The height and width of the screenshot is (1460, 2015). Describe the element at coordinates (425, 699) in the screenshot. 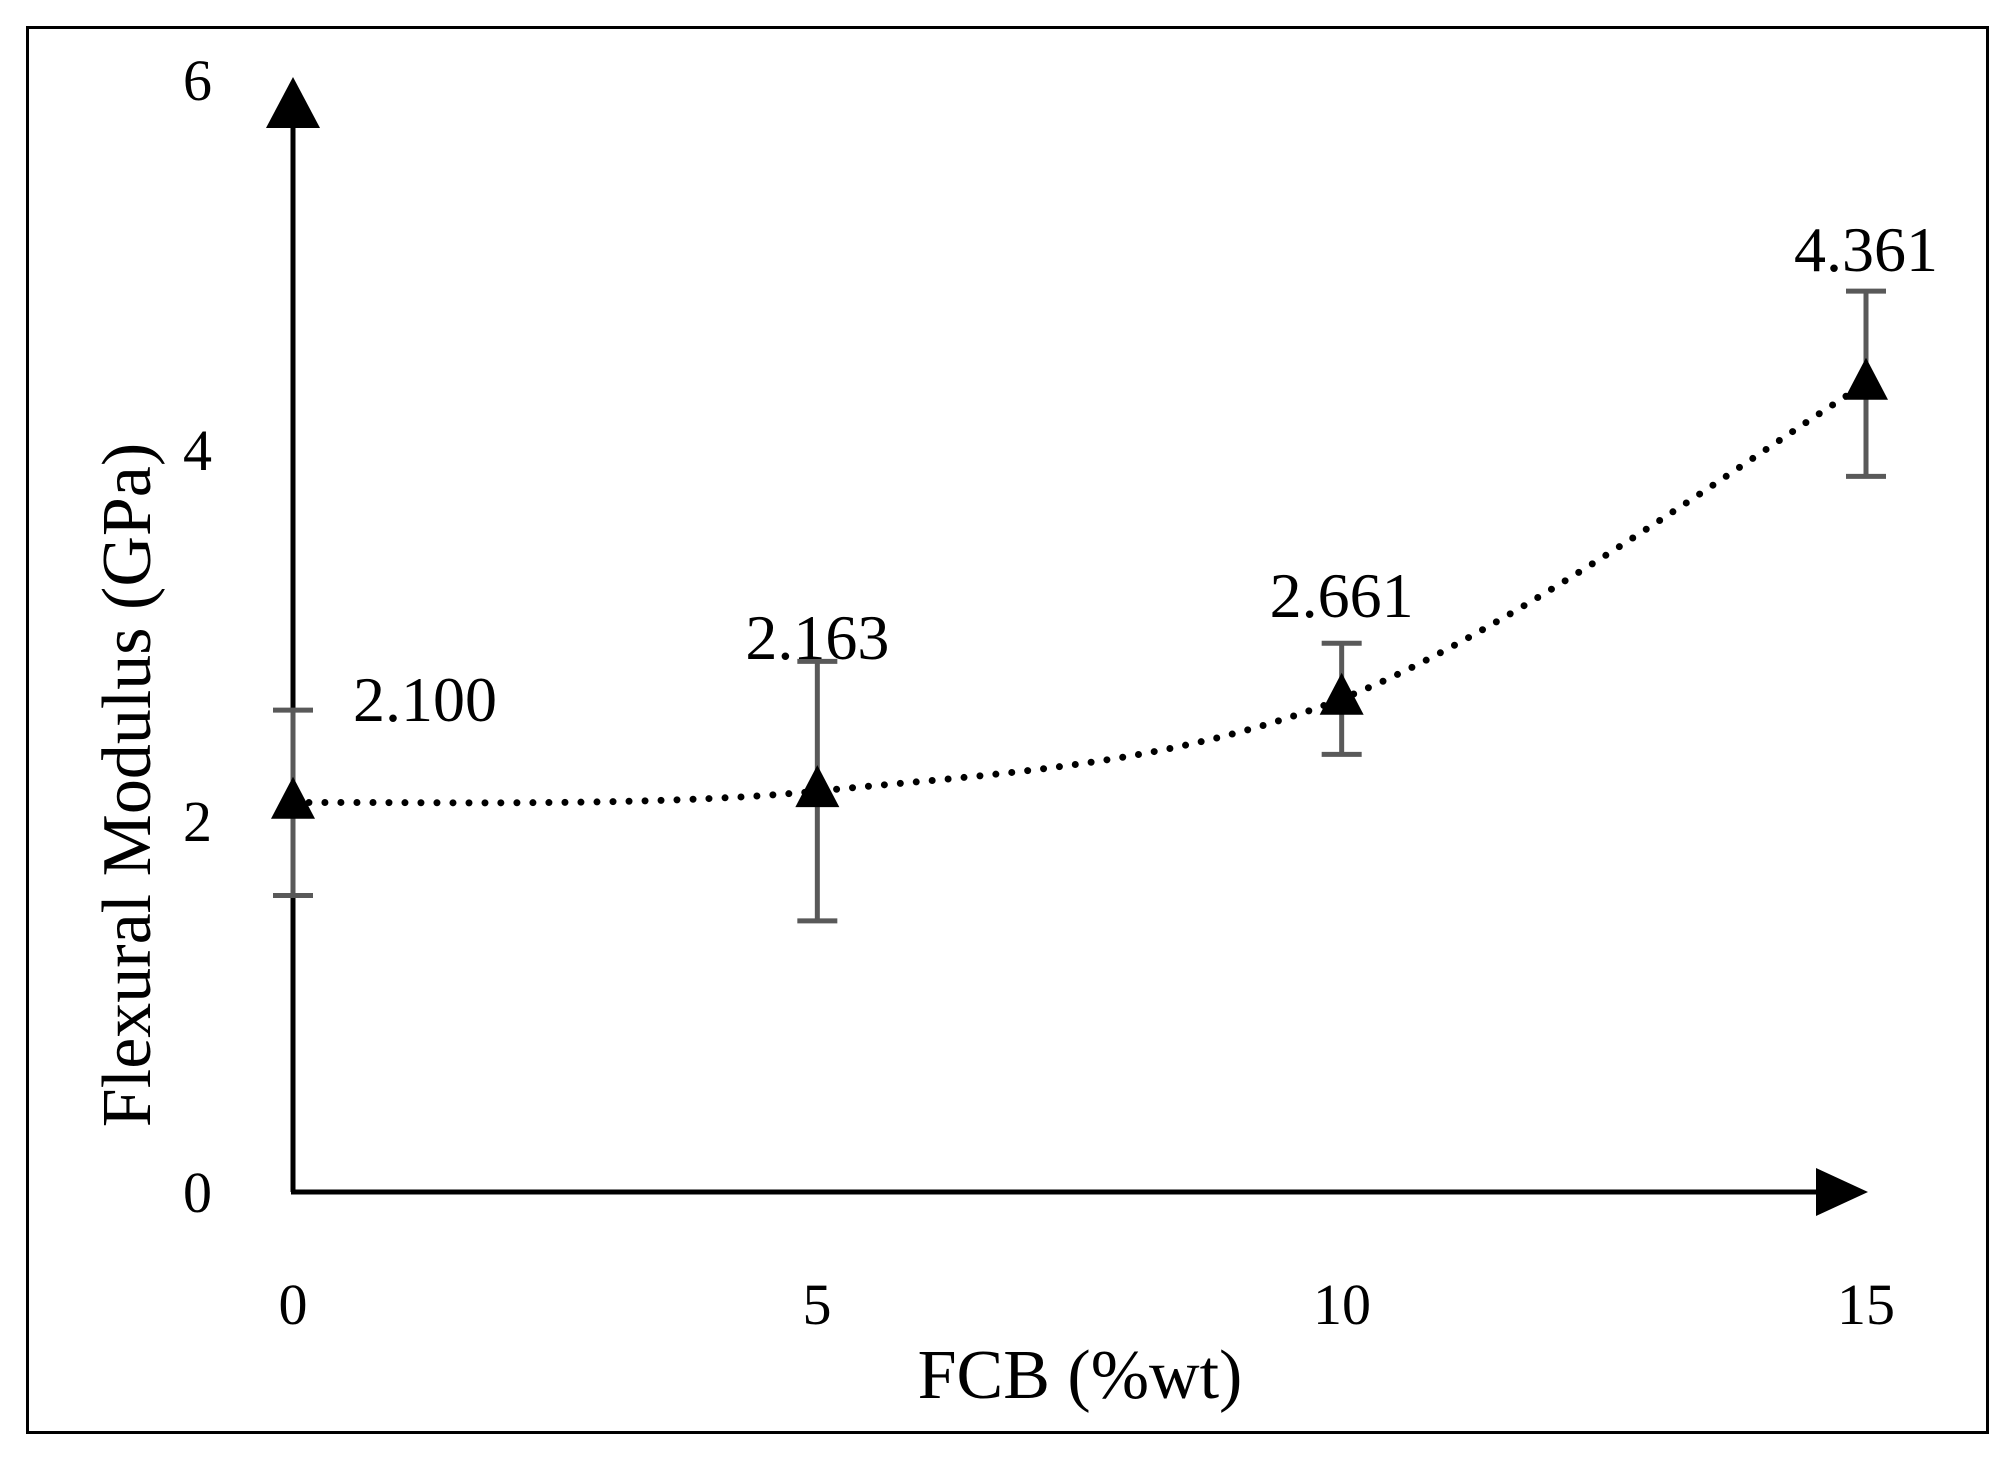

I see `data-label: 2.100` at that location.